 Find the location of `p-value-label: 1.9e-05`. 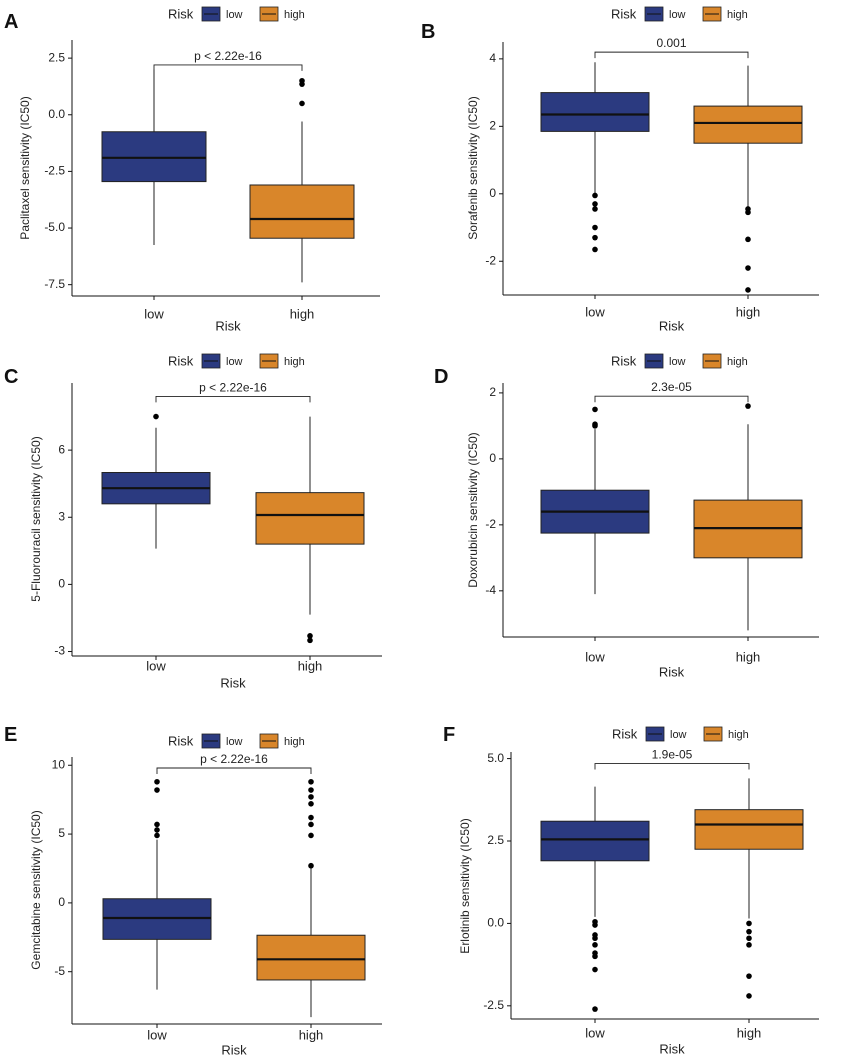

p-value-label: 1.9e-05 is located at coordinates (672, 755).